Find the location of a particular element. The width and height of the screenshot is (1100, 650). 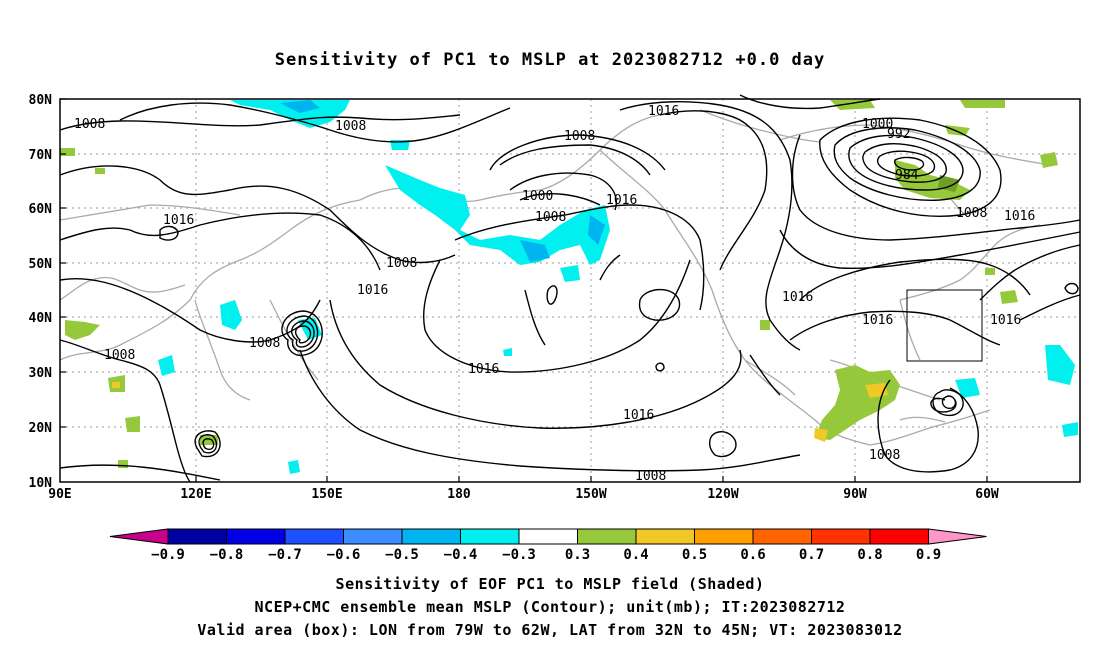

contour-label: 984 is located at coordinates (907, 175).